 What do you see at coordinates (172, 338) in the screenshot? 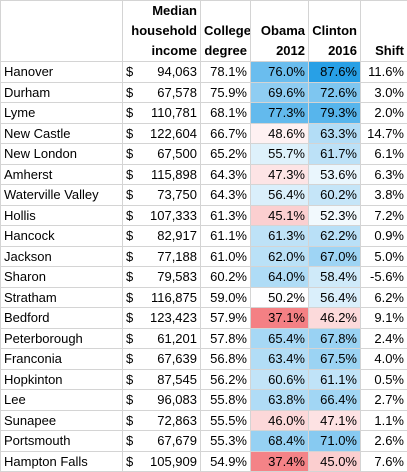
I see `median-income: 61,201` at bounding box center [172, 338].